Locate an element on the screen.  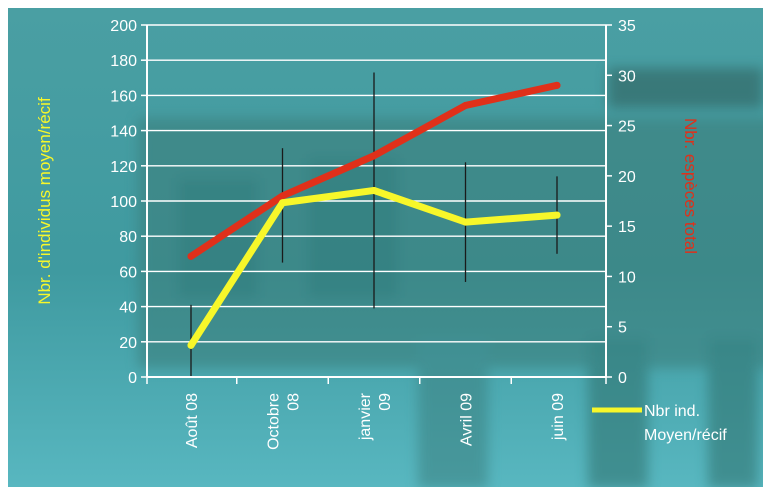
left-tick-label: 120 is located at coordinates (123, 167).